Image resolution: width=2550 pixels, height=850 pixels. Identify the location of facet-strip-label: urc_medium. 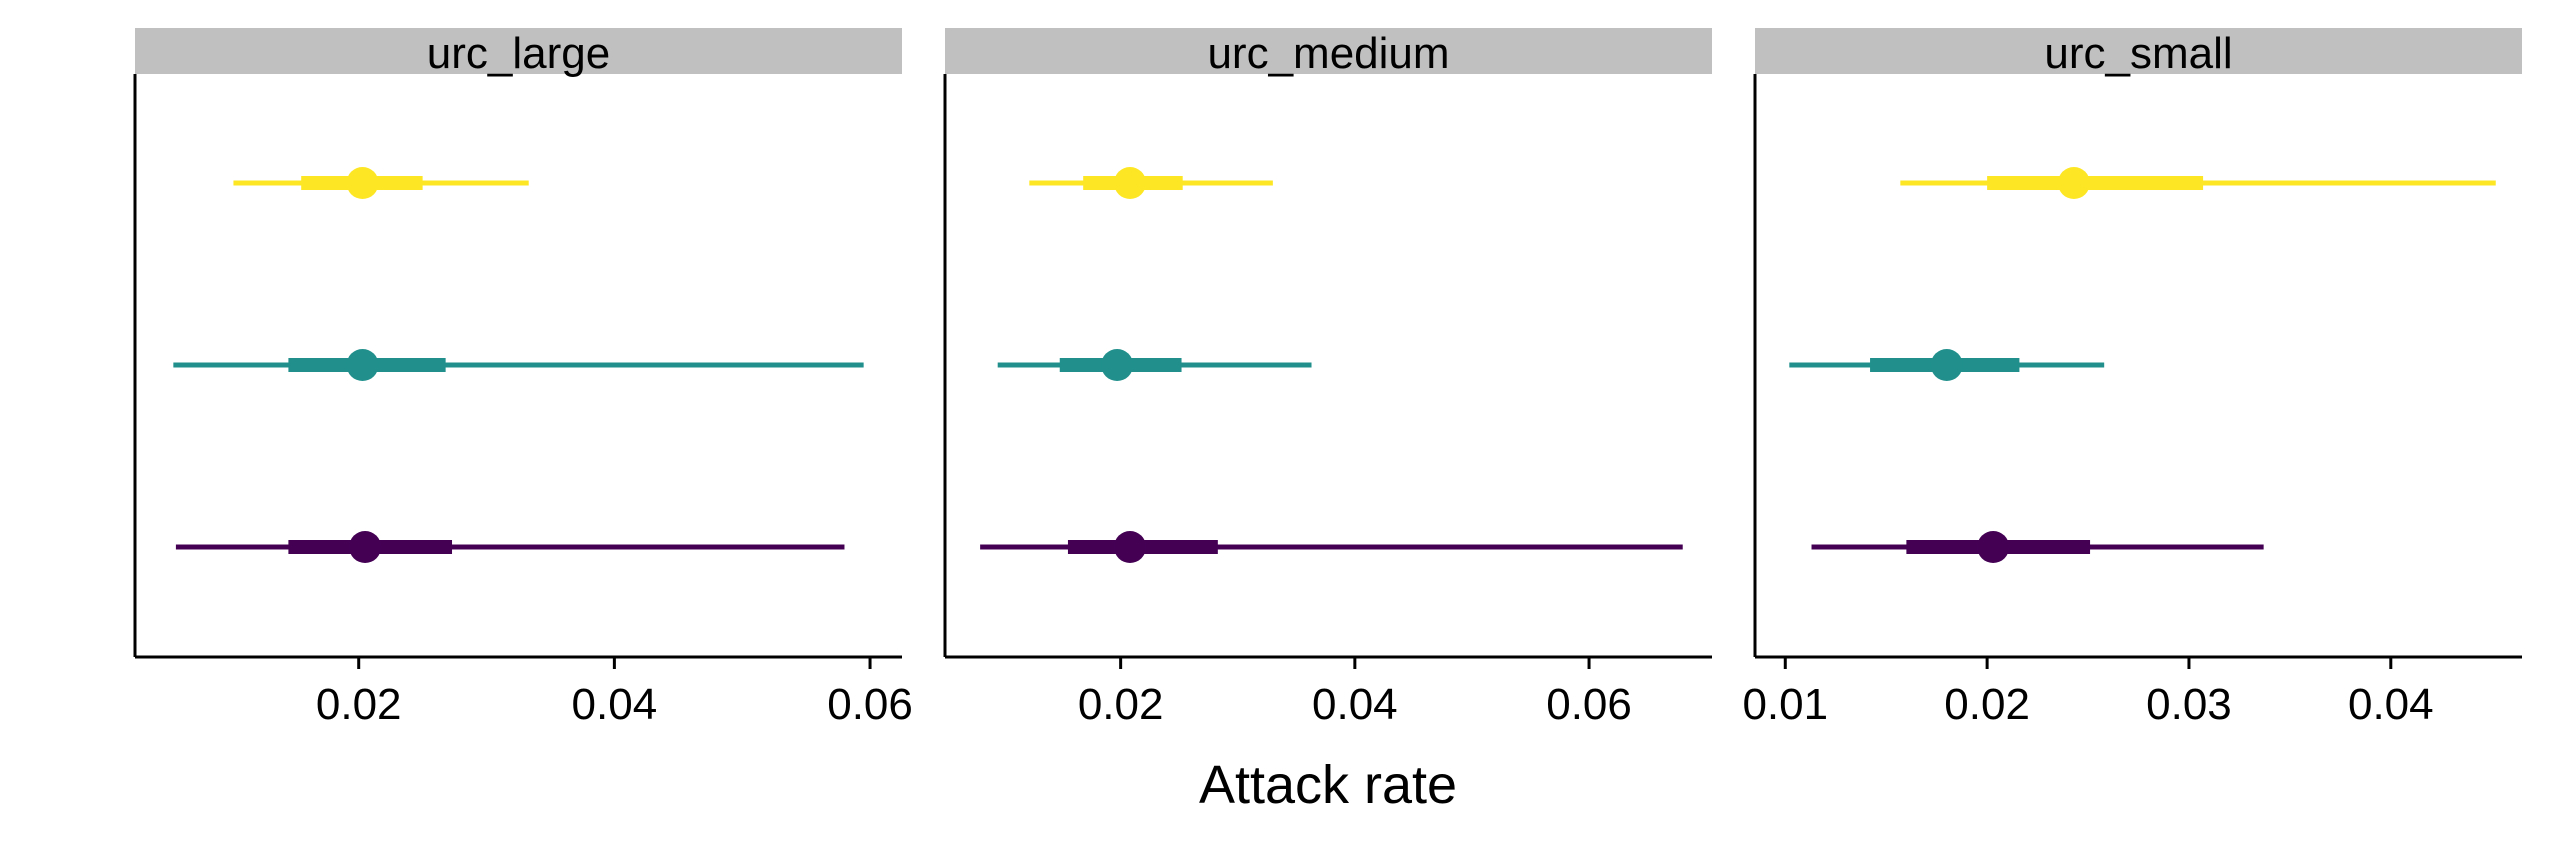
(1328, 53).